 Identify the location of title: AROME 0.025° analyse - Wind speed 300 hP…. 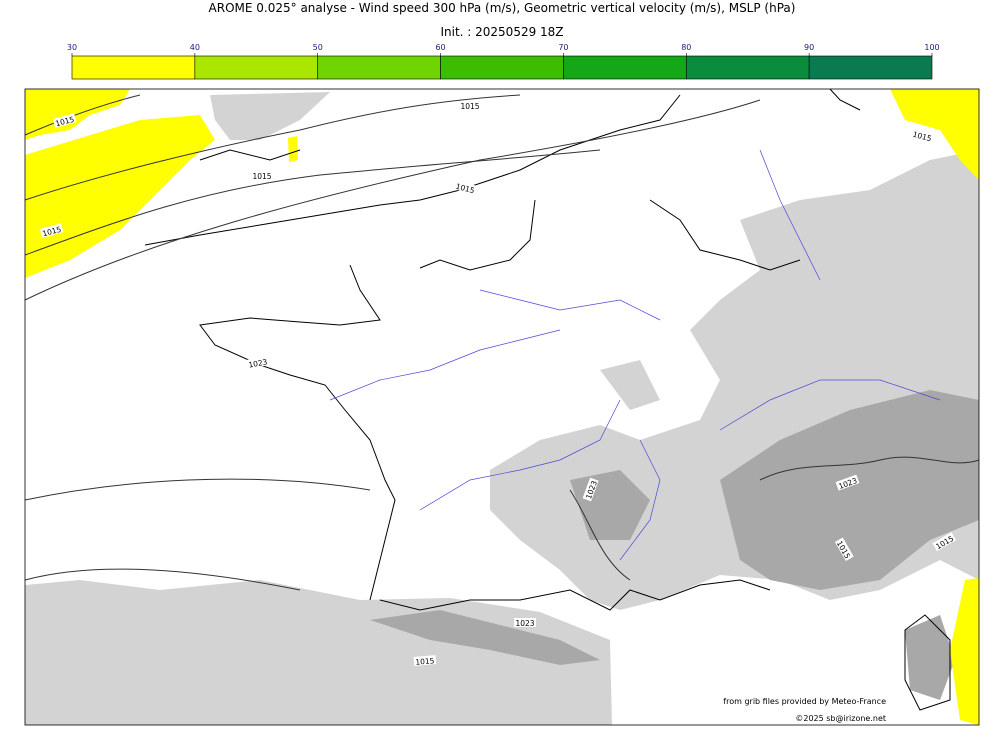
(502, 8).